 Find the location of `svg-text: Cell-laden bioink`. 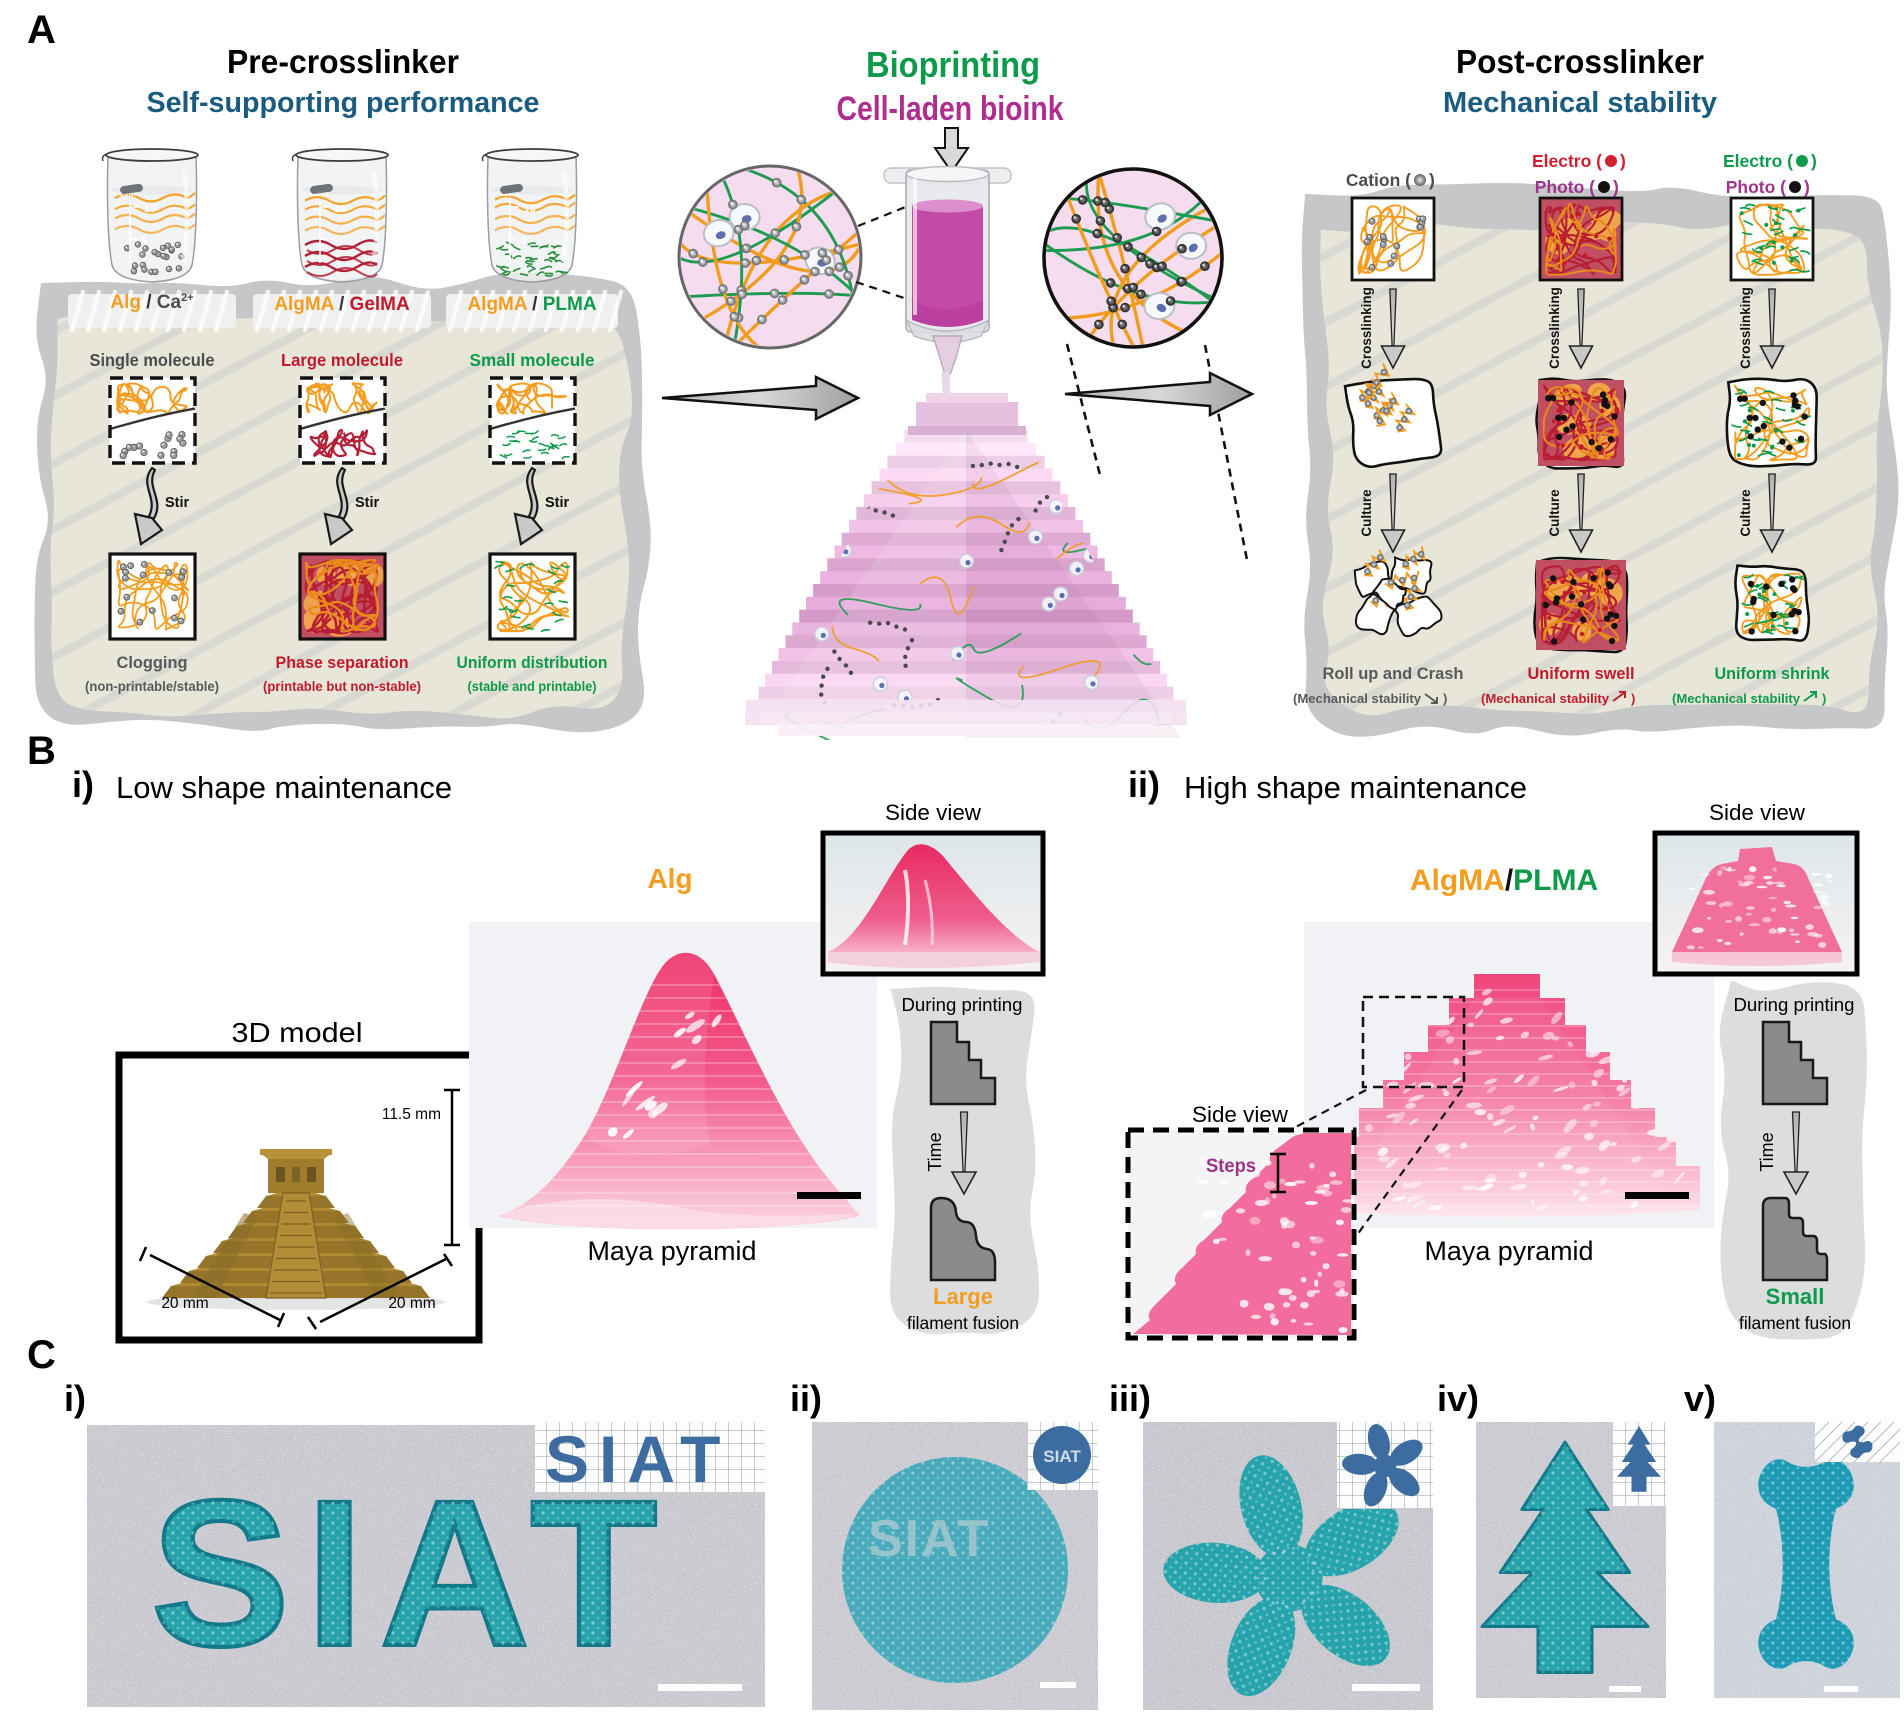

svg-text: Cell-laden bioink is located at coordinates (950, 109).